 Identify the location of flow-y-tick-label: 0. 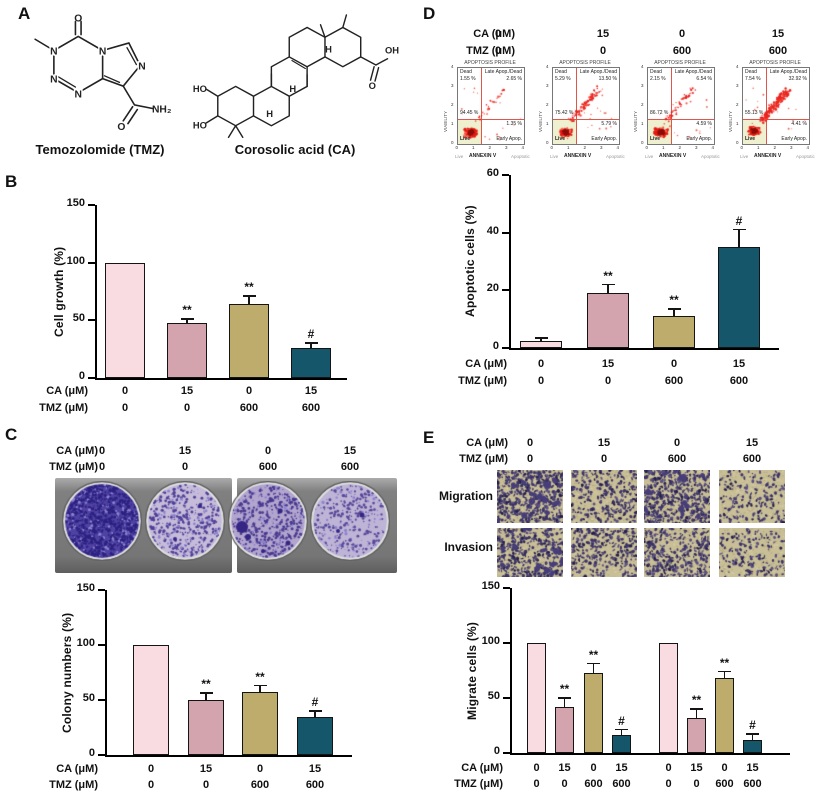
(642, 142).